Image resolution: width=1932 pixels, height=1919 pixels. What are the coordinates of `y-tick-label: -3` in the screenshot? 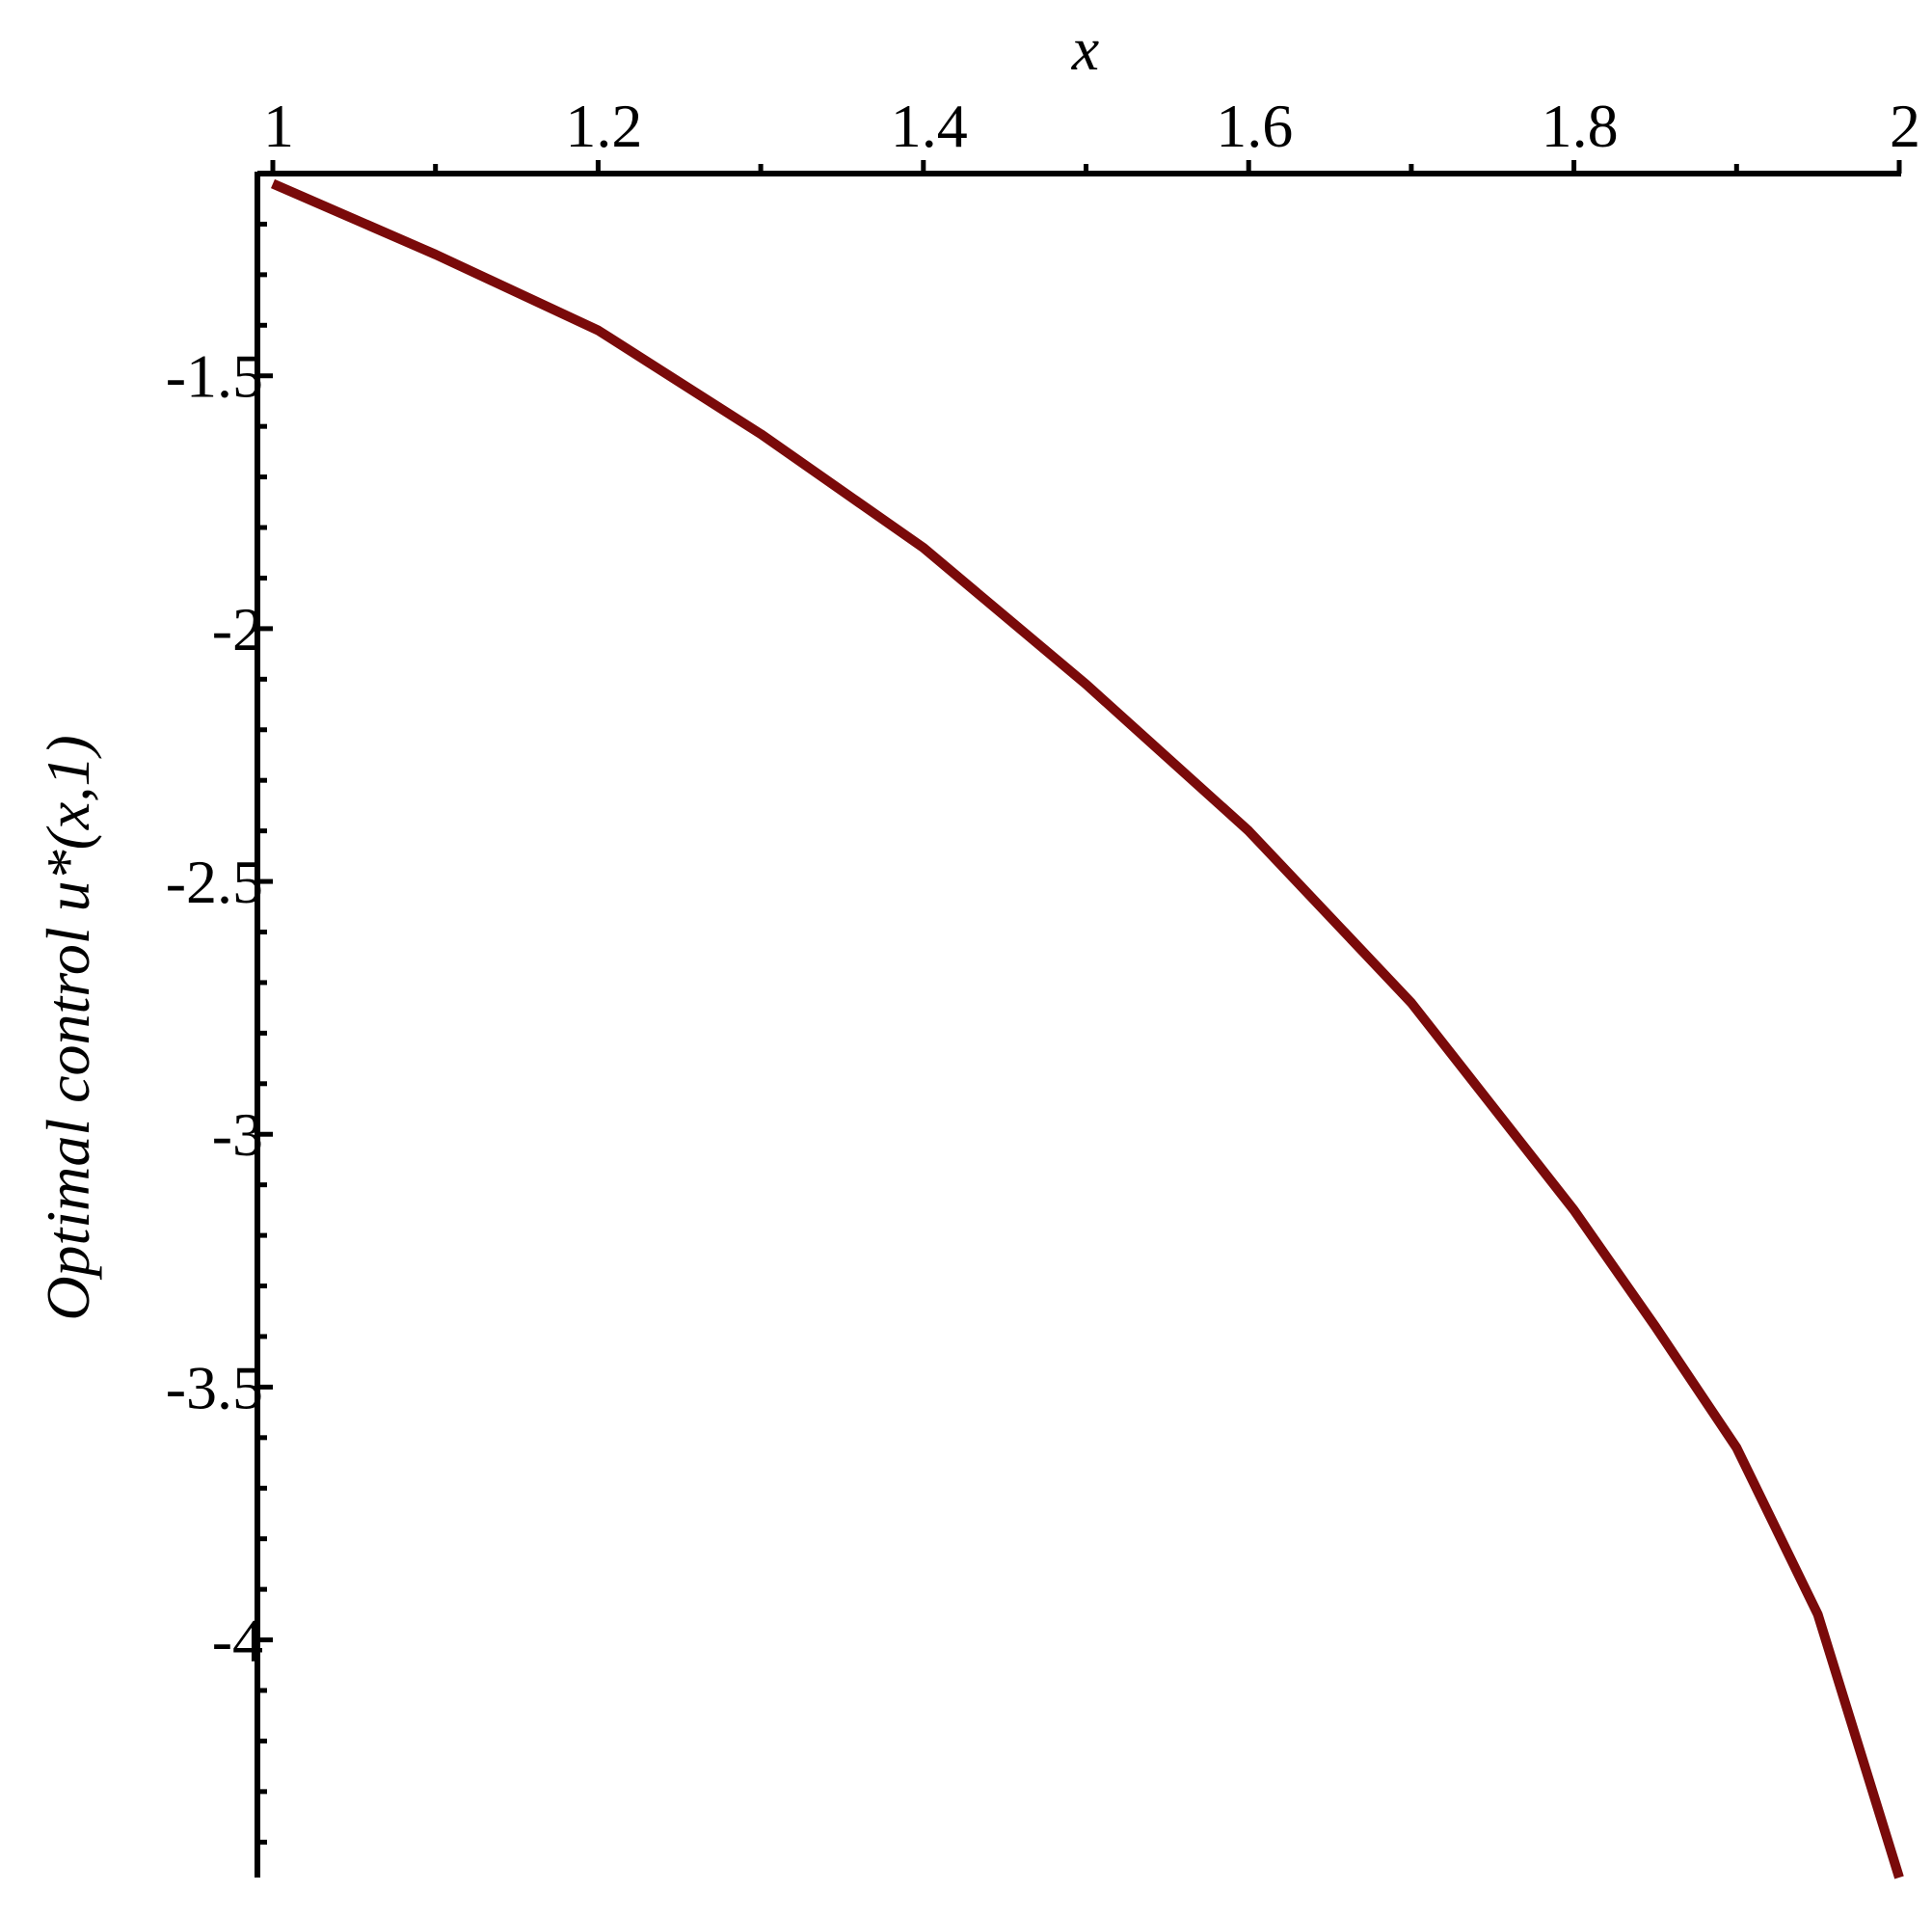 It's located at (238, 1134).